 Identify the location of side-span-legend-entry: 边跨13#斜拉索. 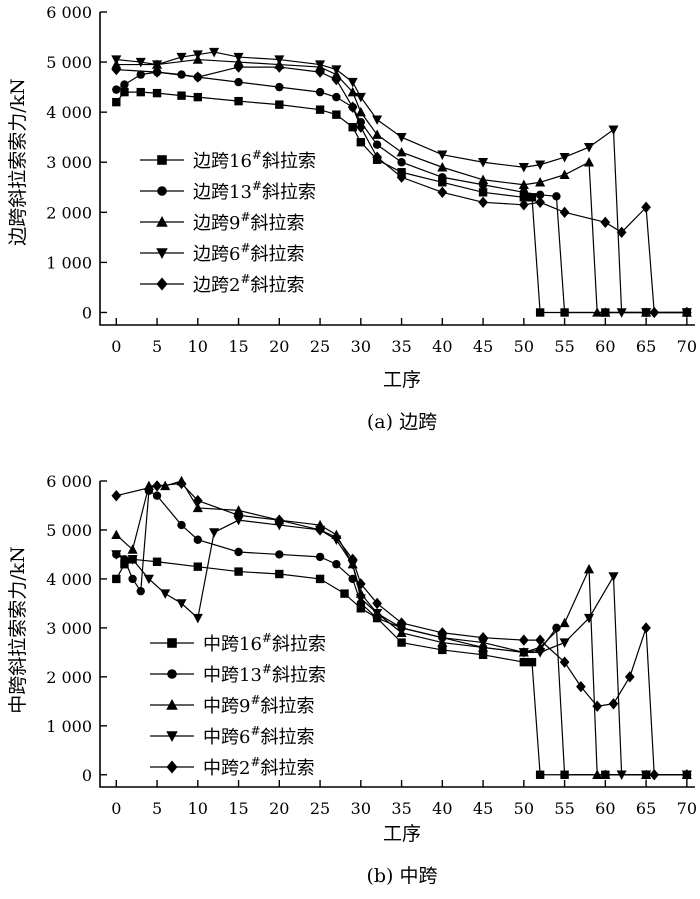
(228, 191).